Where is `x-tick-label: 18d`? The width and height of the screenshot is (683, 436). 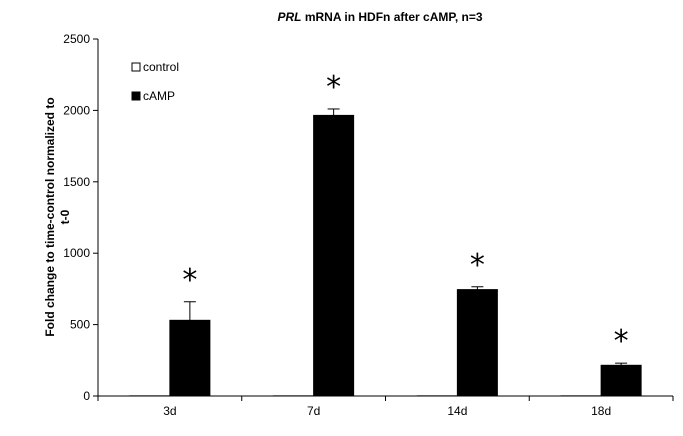 x-tick-label: 18d is located at coordinates (601, 411).